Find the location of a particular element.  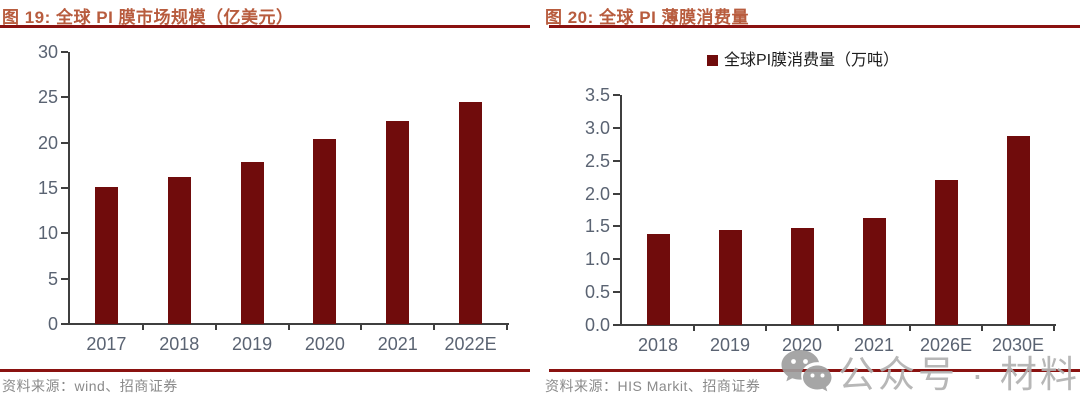

y-axis-tick-label: 10 is located at coordinates (47, 233).